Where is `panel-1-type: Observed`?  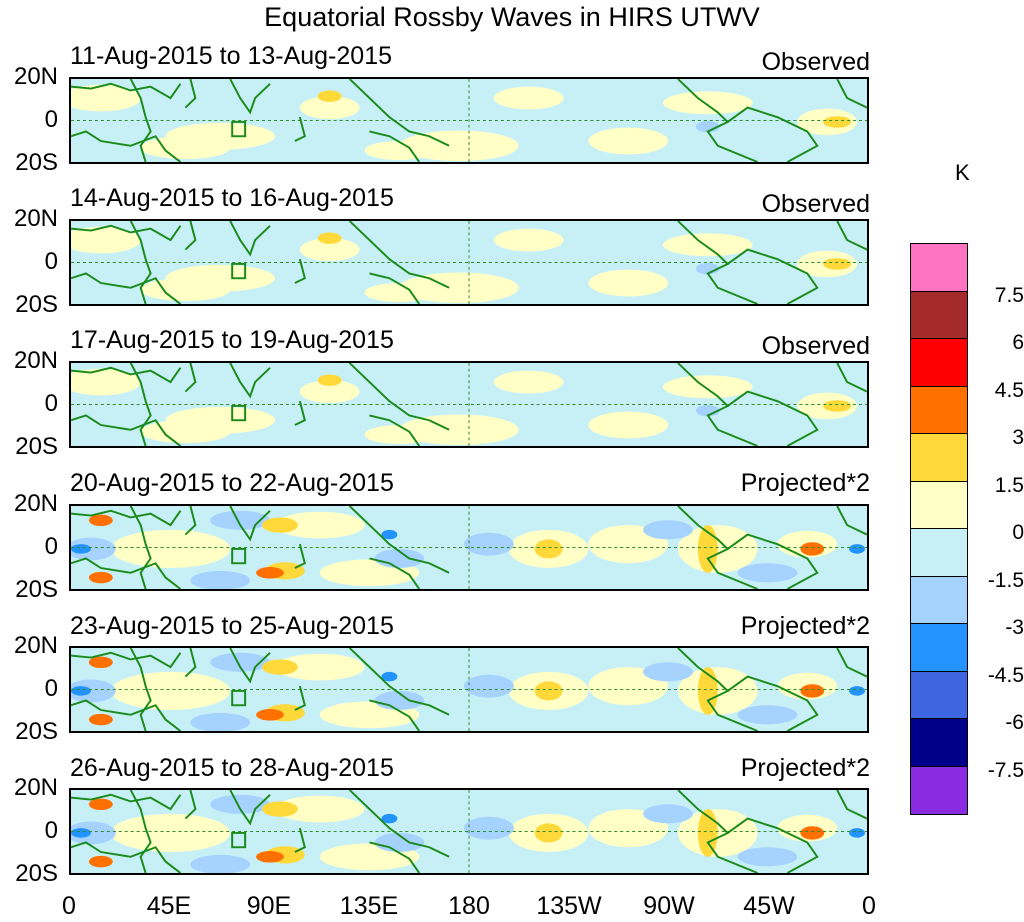 panel-1-type: Observed is located at coordinates (815, 62).